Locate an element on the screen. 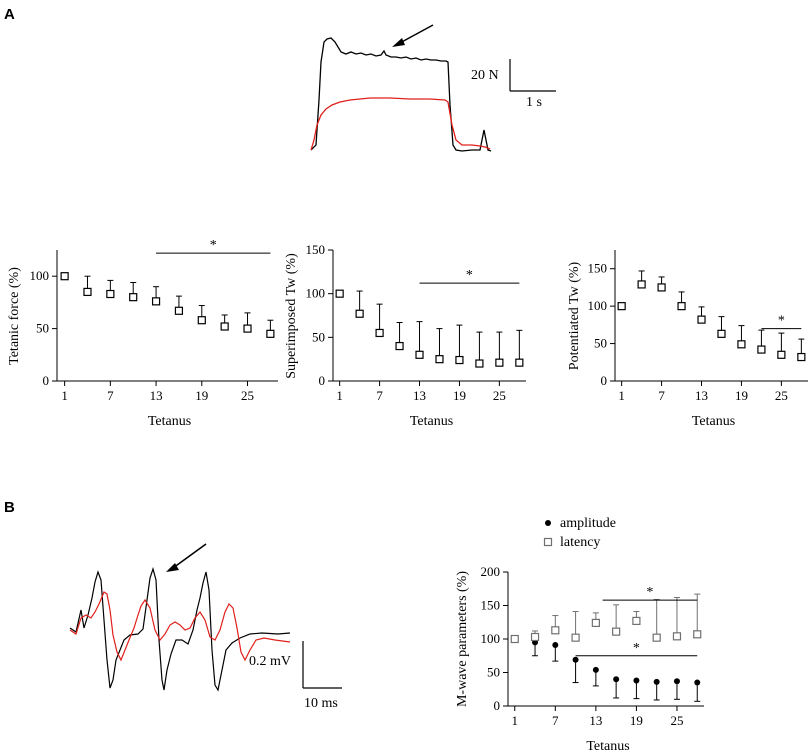 This screenshot has width=812, height=753. mwave-arrow-line is located at coordinates (189, 556).